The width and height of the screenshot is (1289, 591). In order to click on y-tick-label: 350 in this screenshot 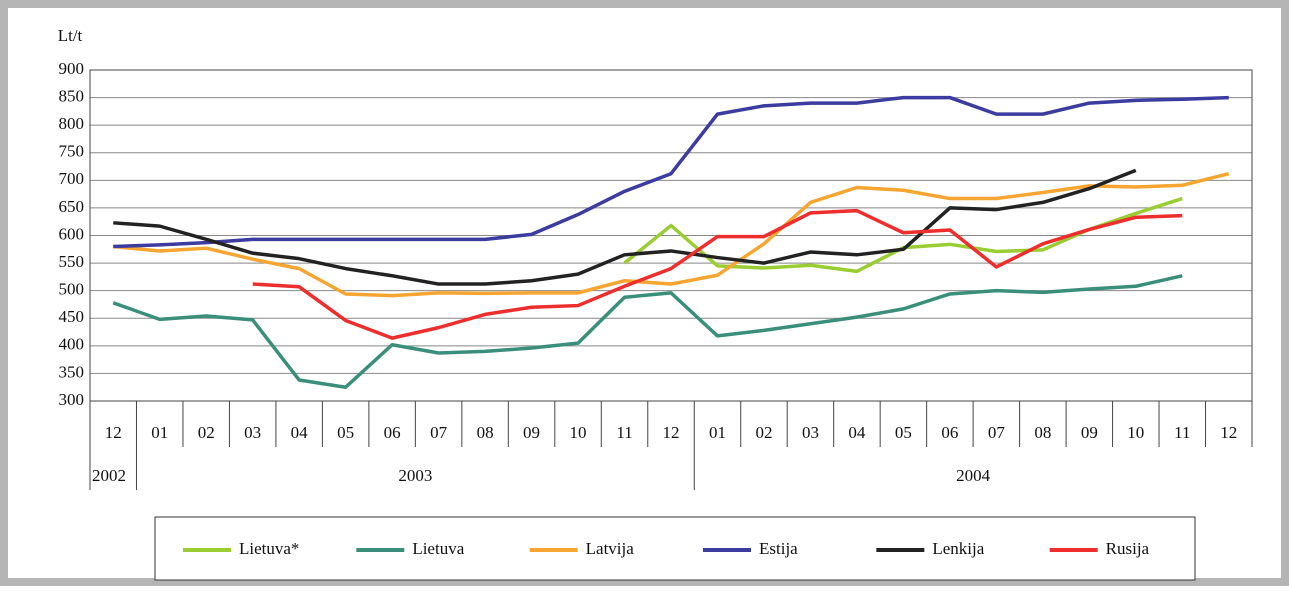, I will do `click(72, 371)`.